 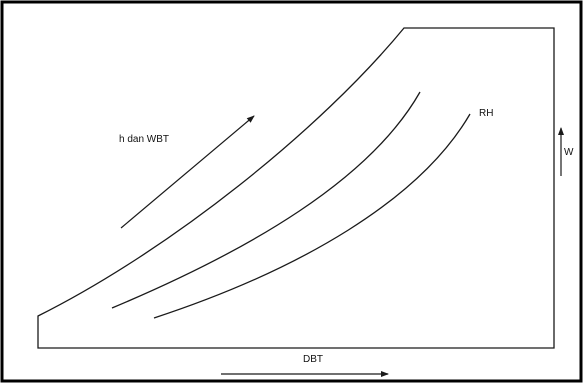 What do you see at coordinates (187, 172) in the screenshot?
I see `enthalpy-wbt-arrow` at bounding box center [187, 172].